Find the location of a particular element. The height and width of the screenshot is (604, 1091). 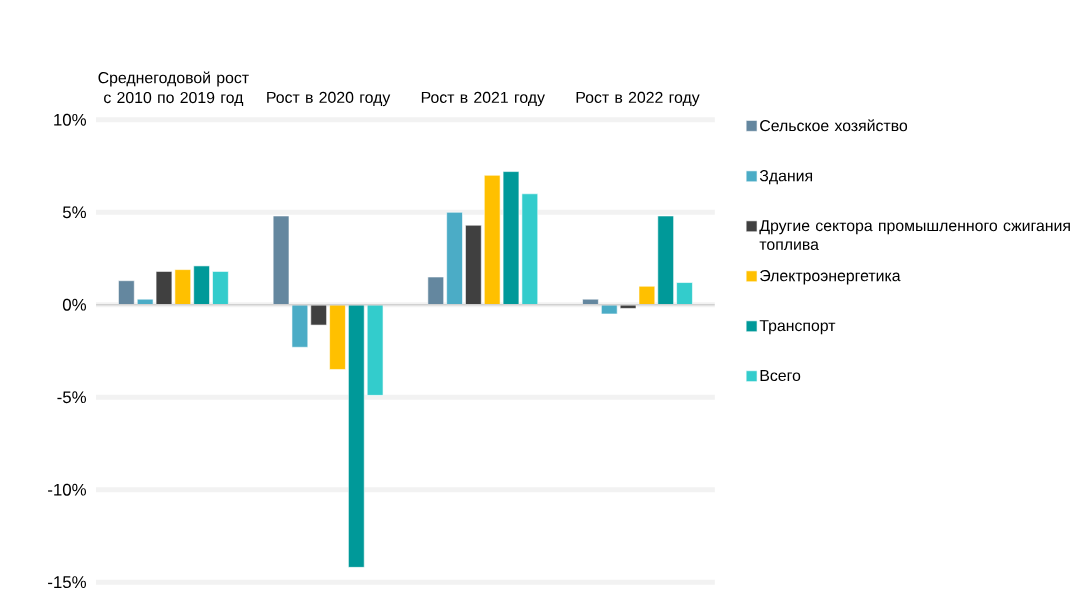

x-tick-label: Рост в 2021 году is located at coordinates (483, 99).